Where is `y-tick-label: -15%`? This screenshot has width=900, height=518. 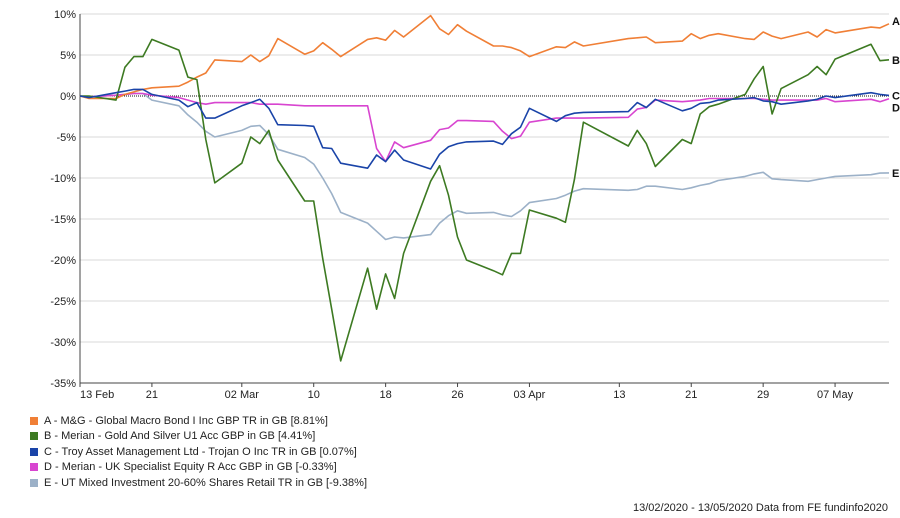
y-tick-label: -15% is located at coordinates (63, 220).